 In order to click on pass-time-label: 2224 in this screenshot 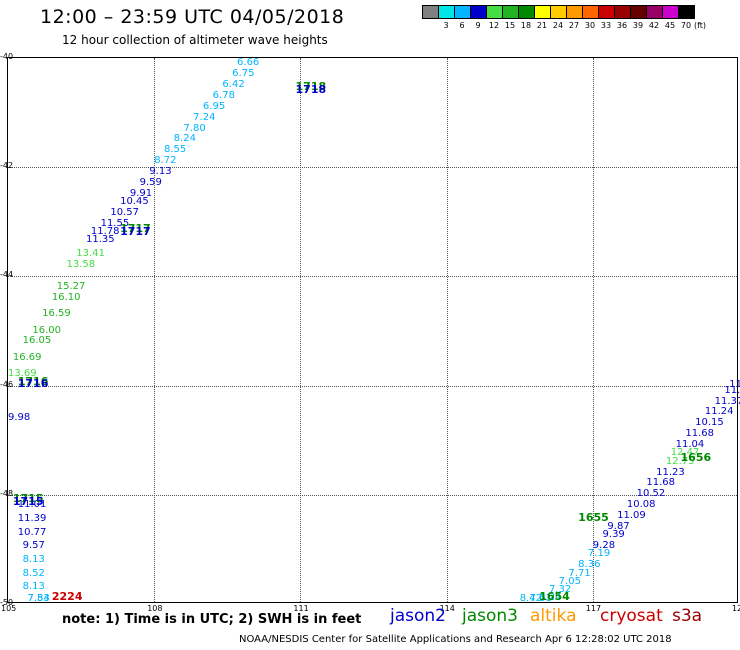, I will do `click(67, 597)`.